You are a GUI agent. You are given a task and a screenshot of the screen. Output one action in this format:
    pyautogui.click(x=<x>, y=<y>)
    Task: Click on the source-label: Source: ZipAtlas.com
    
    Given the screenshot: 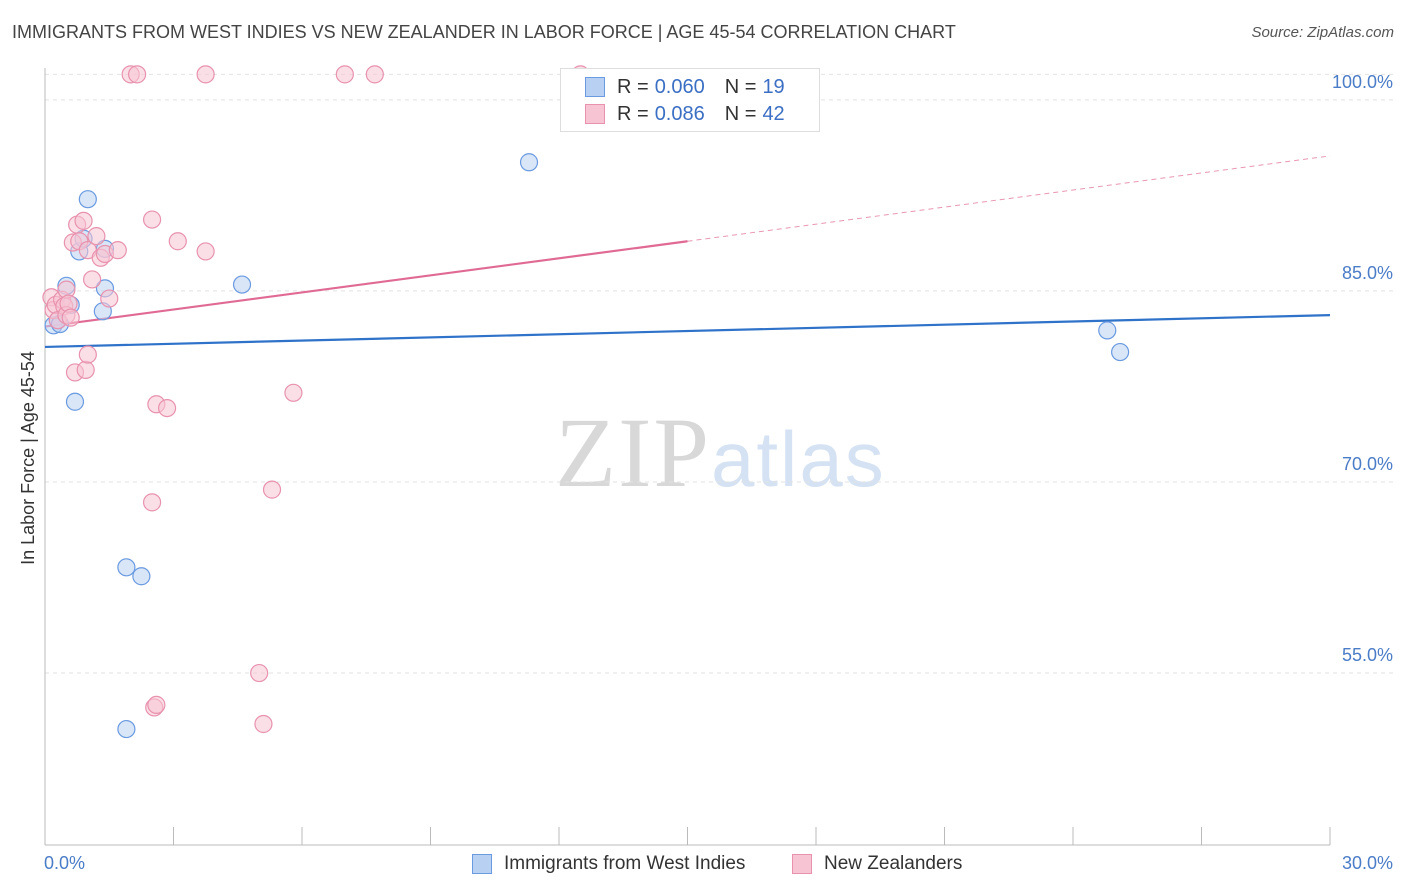 What is the action you would take?
    pyautogui.click(x=1322, y=32)
    